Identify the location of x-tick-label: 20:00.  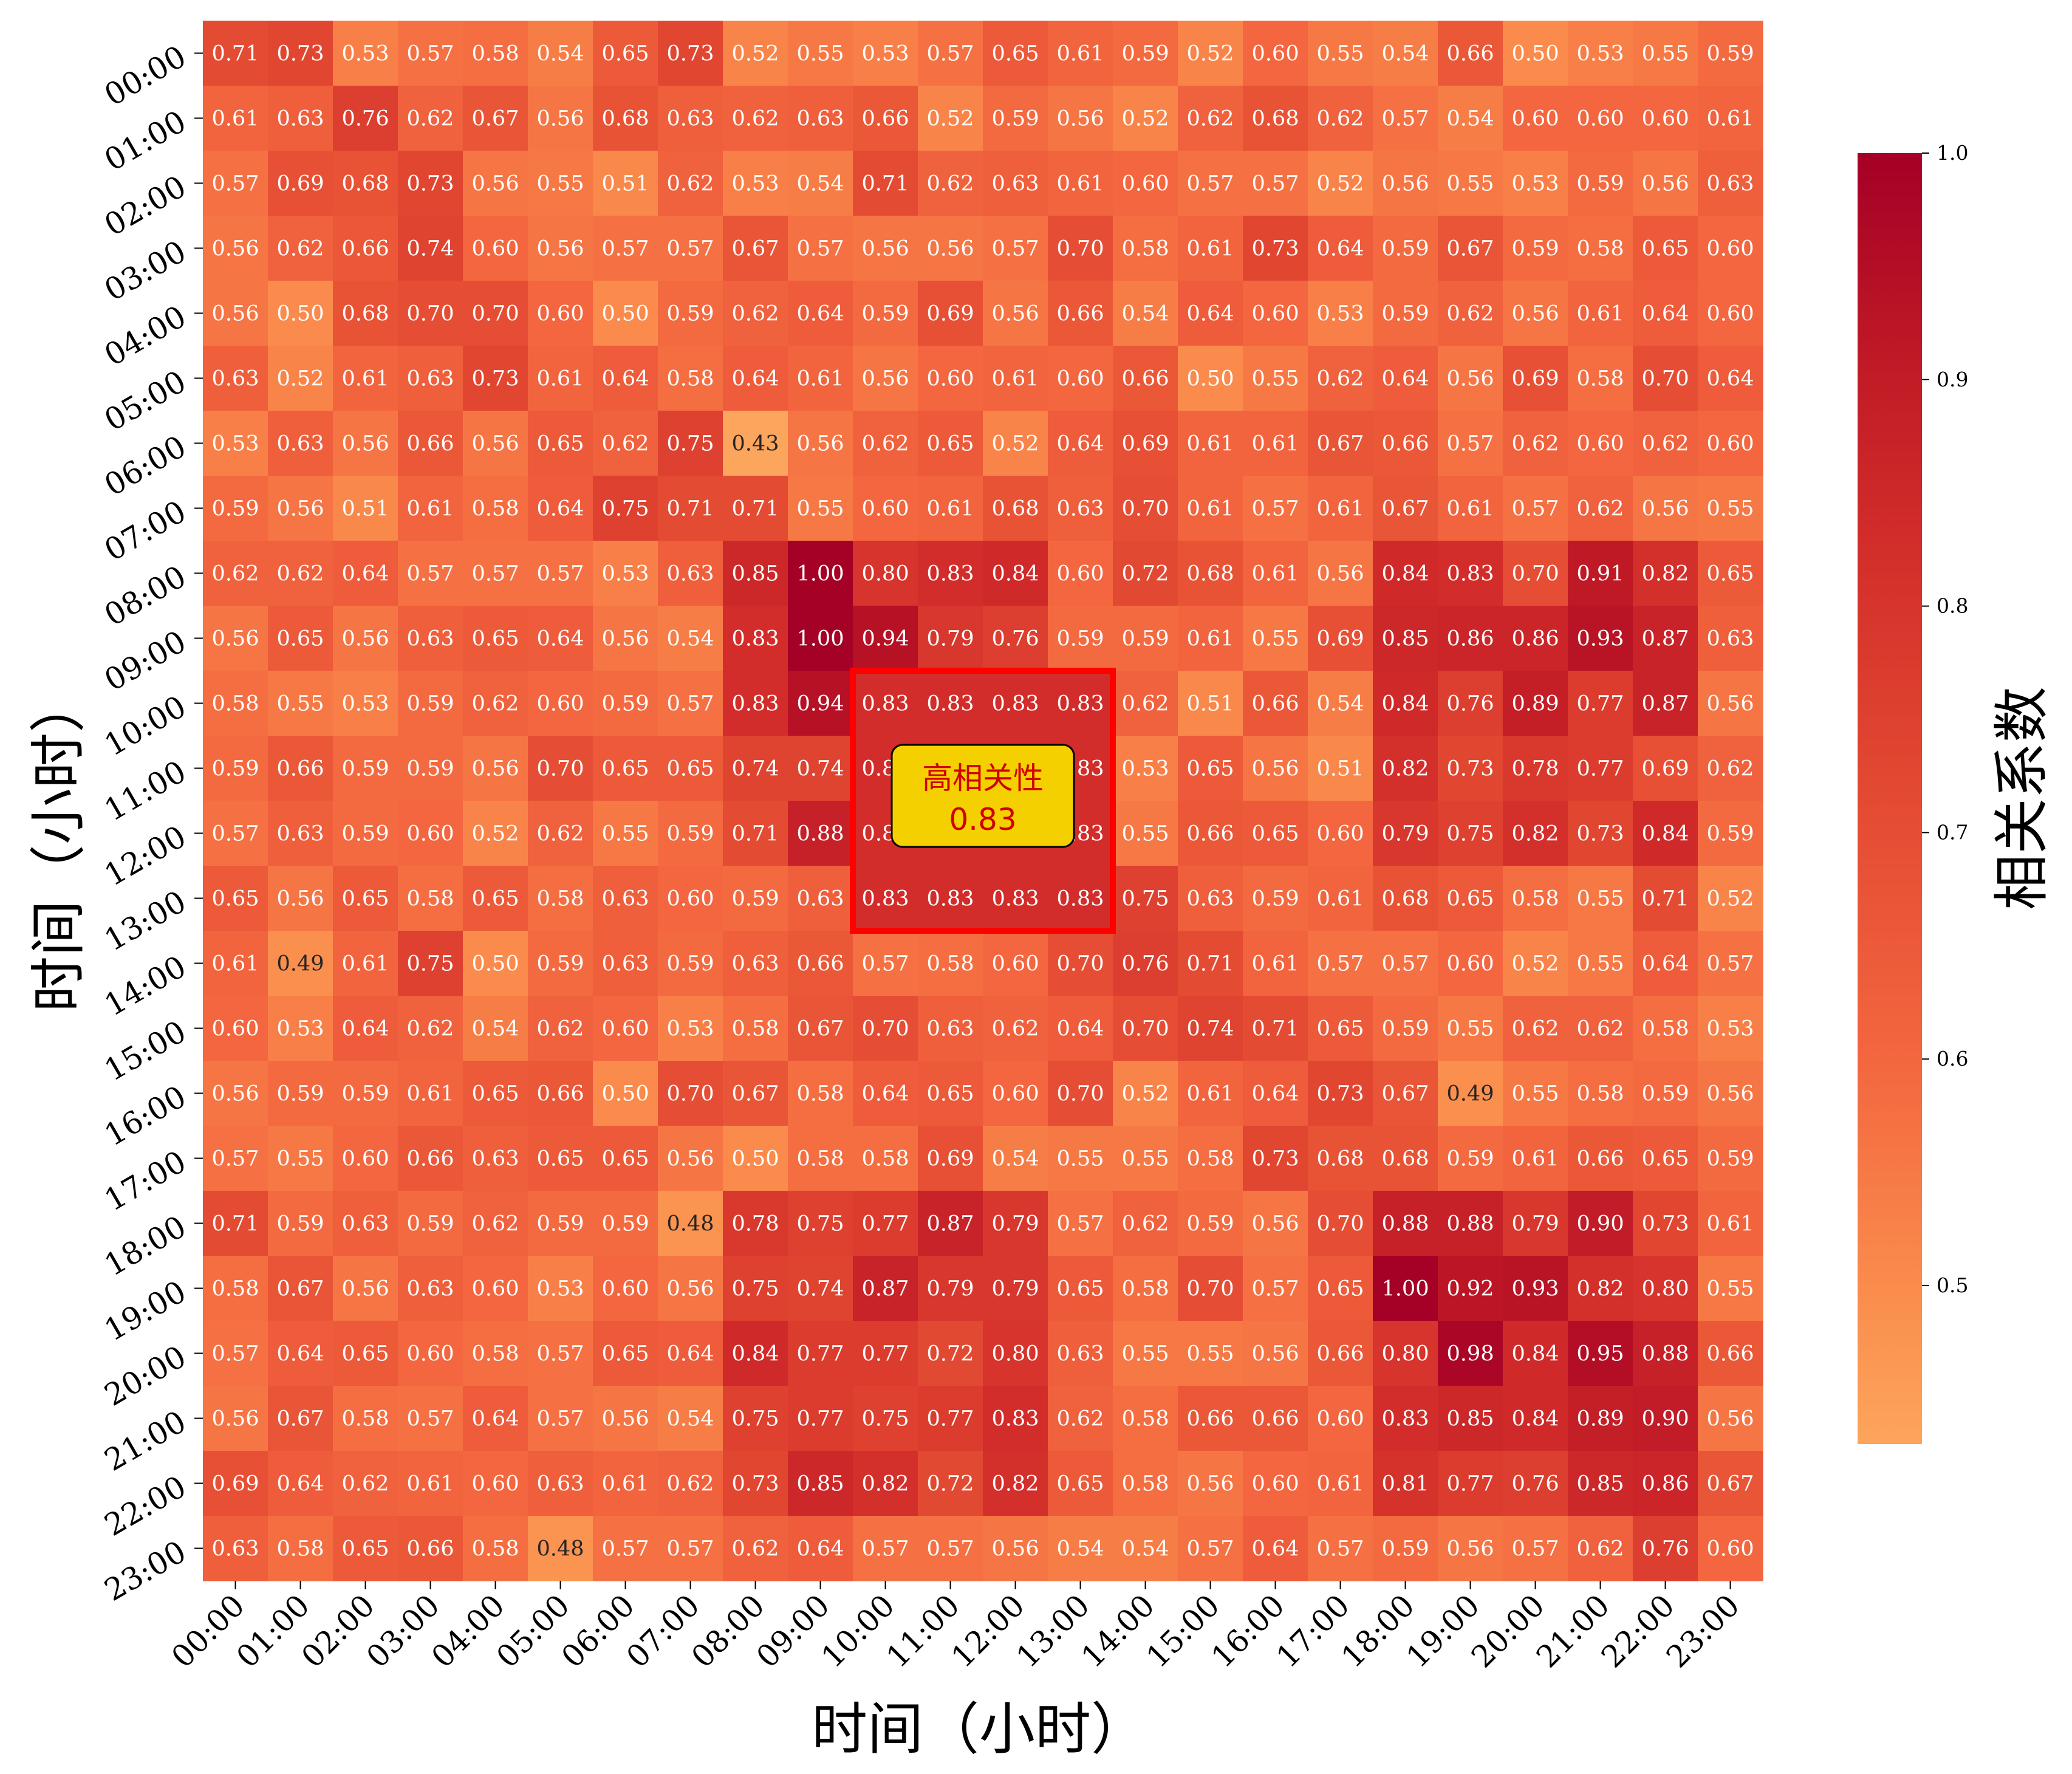
(1508, 1630).